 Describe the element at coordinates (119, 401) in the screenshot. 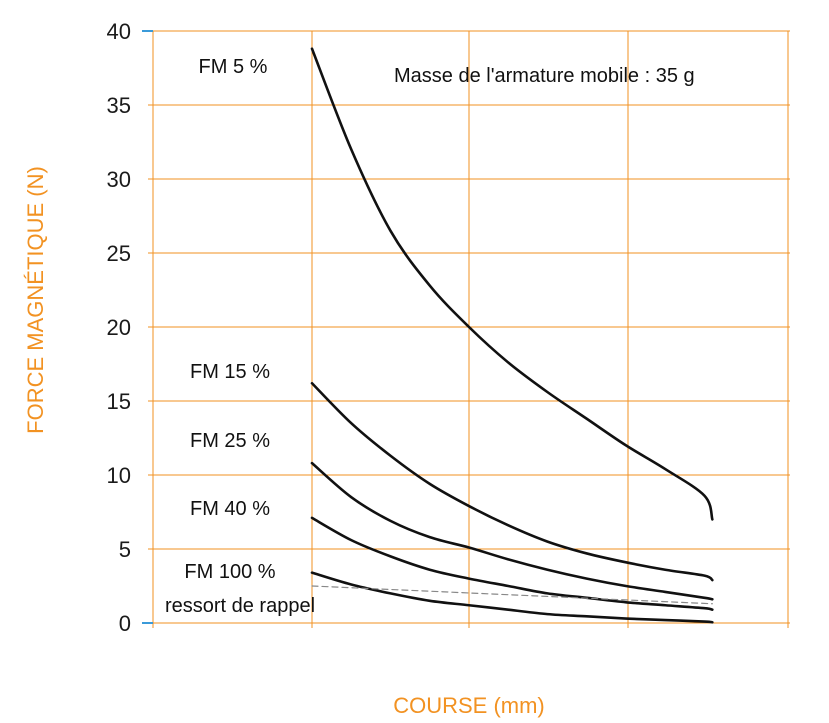

I see `y-tick-label: 15` at that location.